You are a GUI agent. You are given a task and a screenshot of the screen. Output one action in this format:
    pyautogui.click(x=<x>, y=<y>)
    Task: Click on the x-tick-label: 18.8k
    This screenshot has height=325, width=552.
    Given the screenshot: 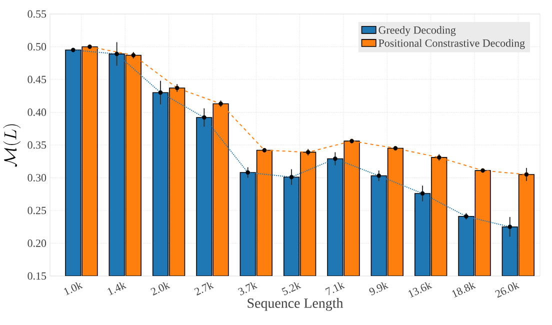 What is the action you would take?
    pyautogui.click(x=464, y=290)
    